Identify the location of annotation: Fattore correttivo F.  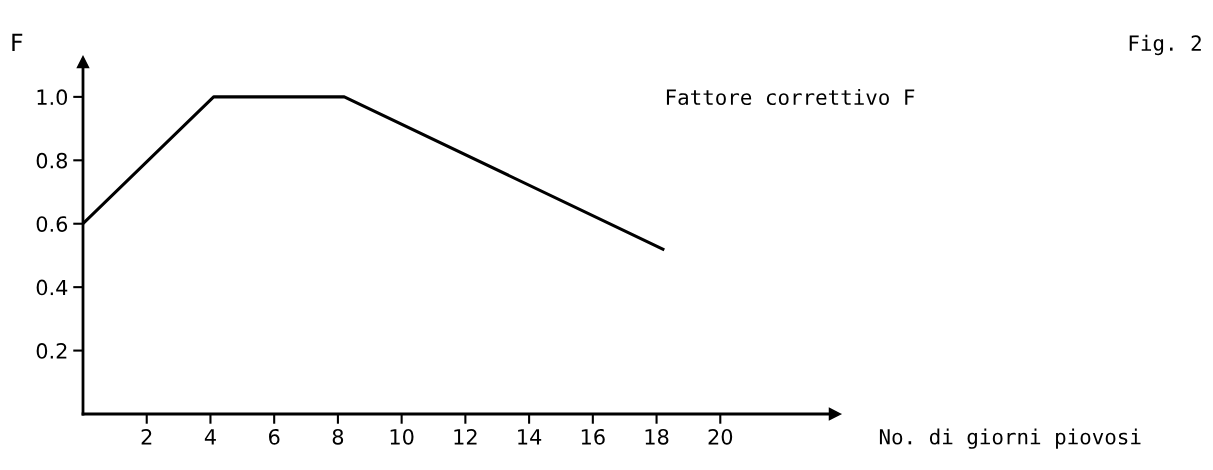
(790, 97).